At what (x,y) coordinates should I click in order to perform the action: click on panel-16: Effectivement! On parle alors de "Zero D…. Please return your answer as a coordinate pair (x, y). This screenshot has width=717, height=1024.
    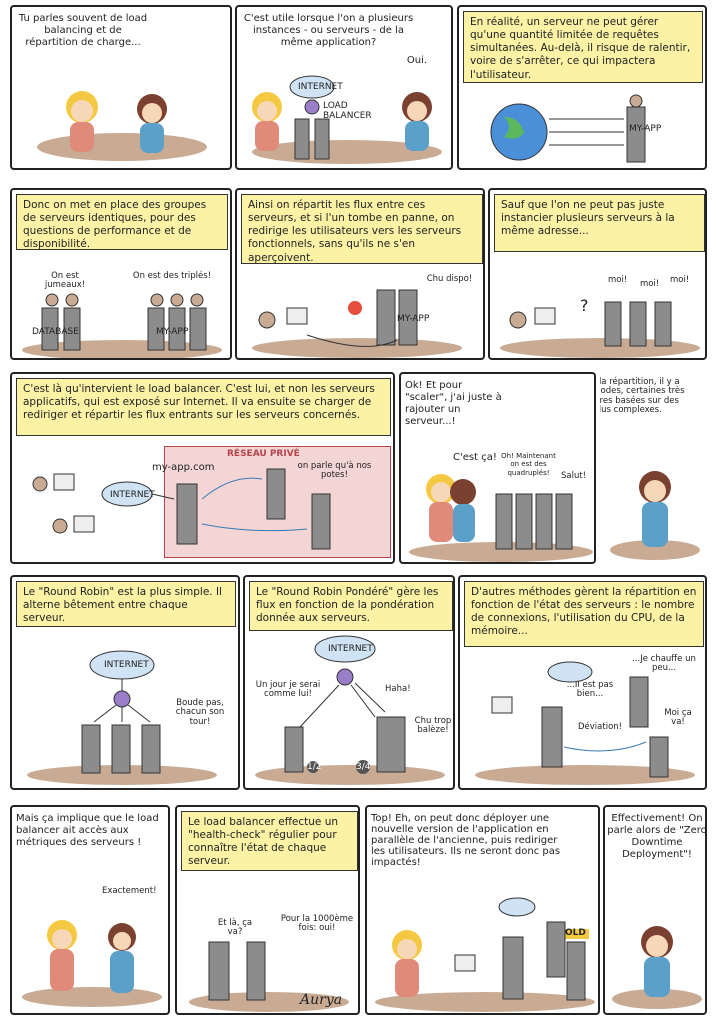
    Looking at the image, I should click on (655, 910).